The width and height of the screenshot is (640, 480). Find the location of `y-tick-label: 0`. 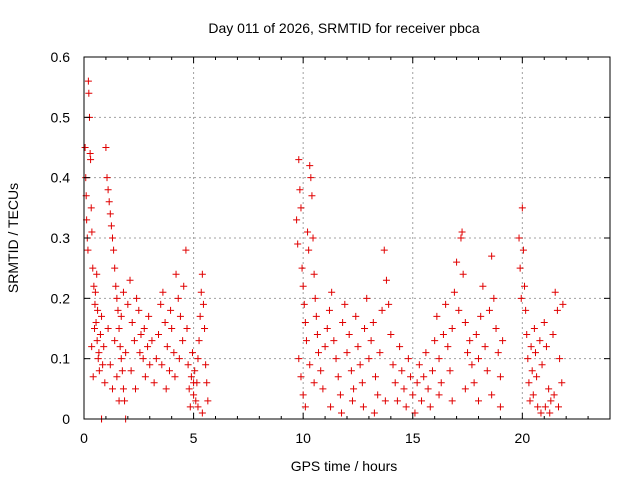

y-tick-label: 0 is located at coordinates (66, 419).